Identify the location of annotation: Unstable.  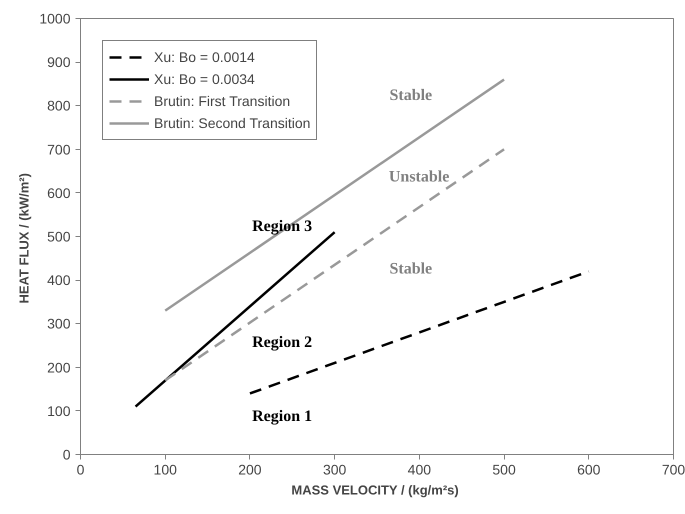
(419, 177).